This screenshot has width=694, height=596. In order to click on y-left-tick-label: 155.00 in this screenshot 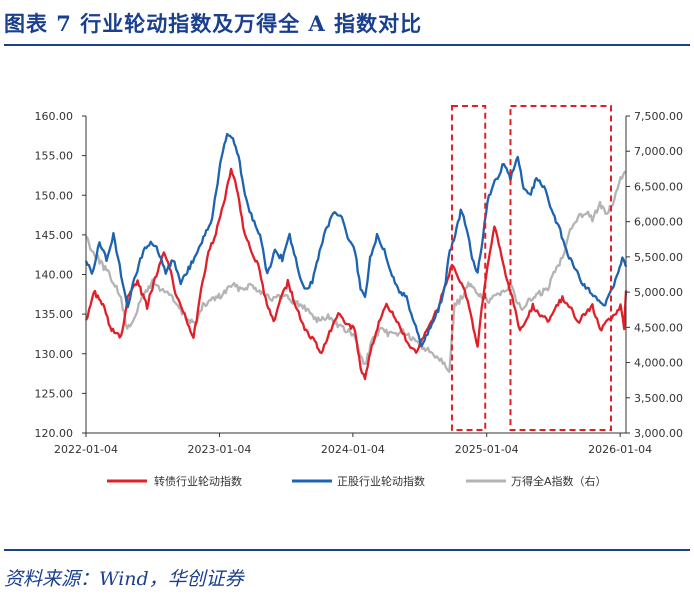, I will do `click(54, 156)`.